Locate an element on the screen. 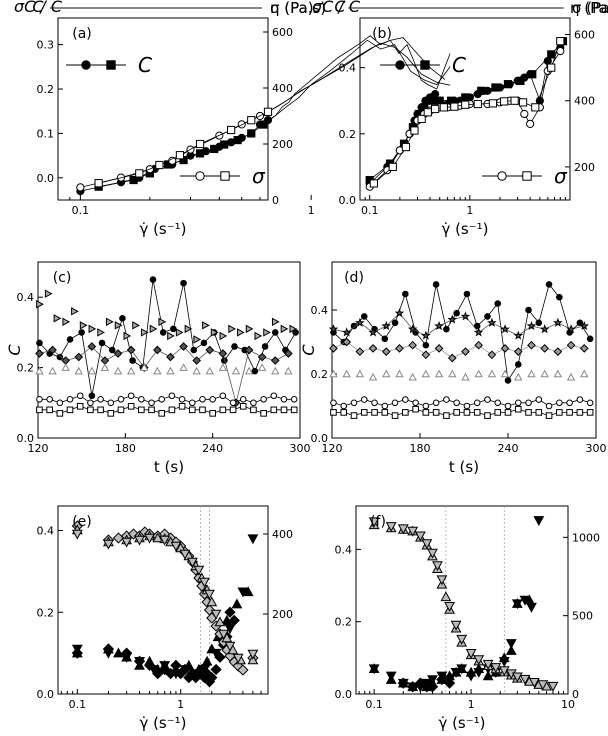  panel-label: (d) is located at coordinates (354, 278).